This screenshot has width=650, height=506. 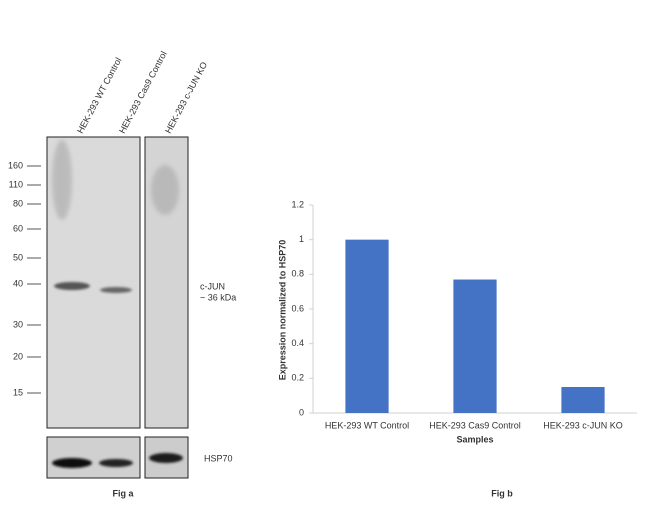 I want to click on smear, so click(x=115, y=180).